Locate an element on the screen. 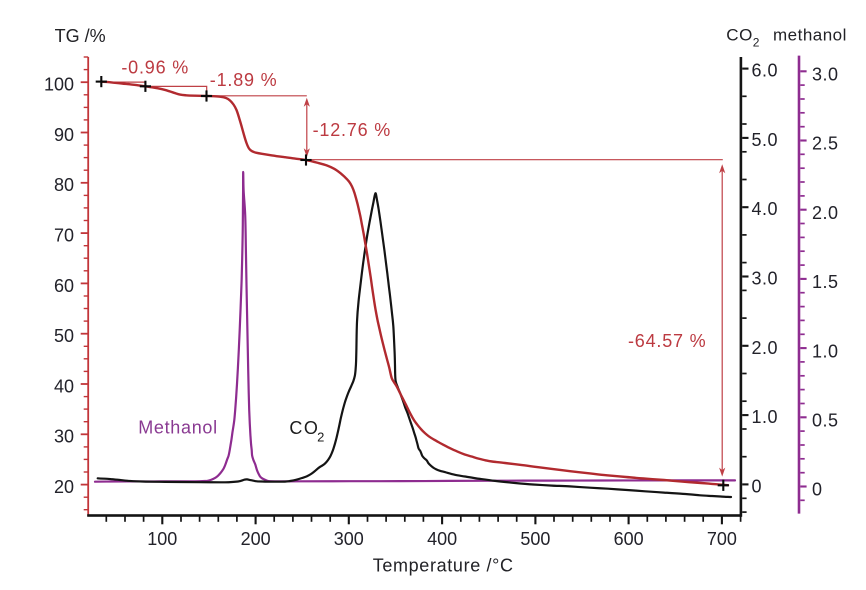 The width and height of the screenshot is (866, 590). svg-text: 0.5 is located at coordinates (825, 421).